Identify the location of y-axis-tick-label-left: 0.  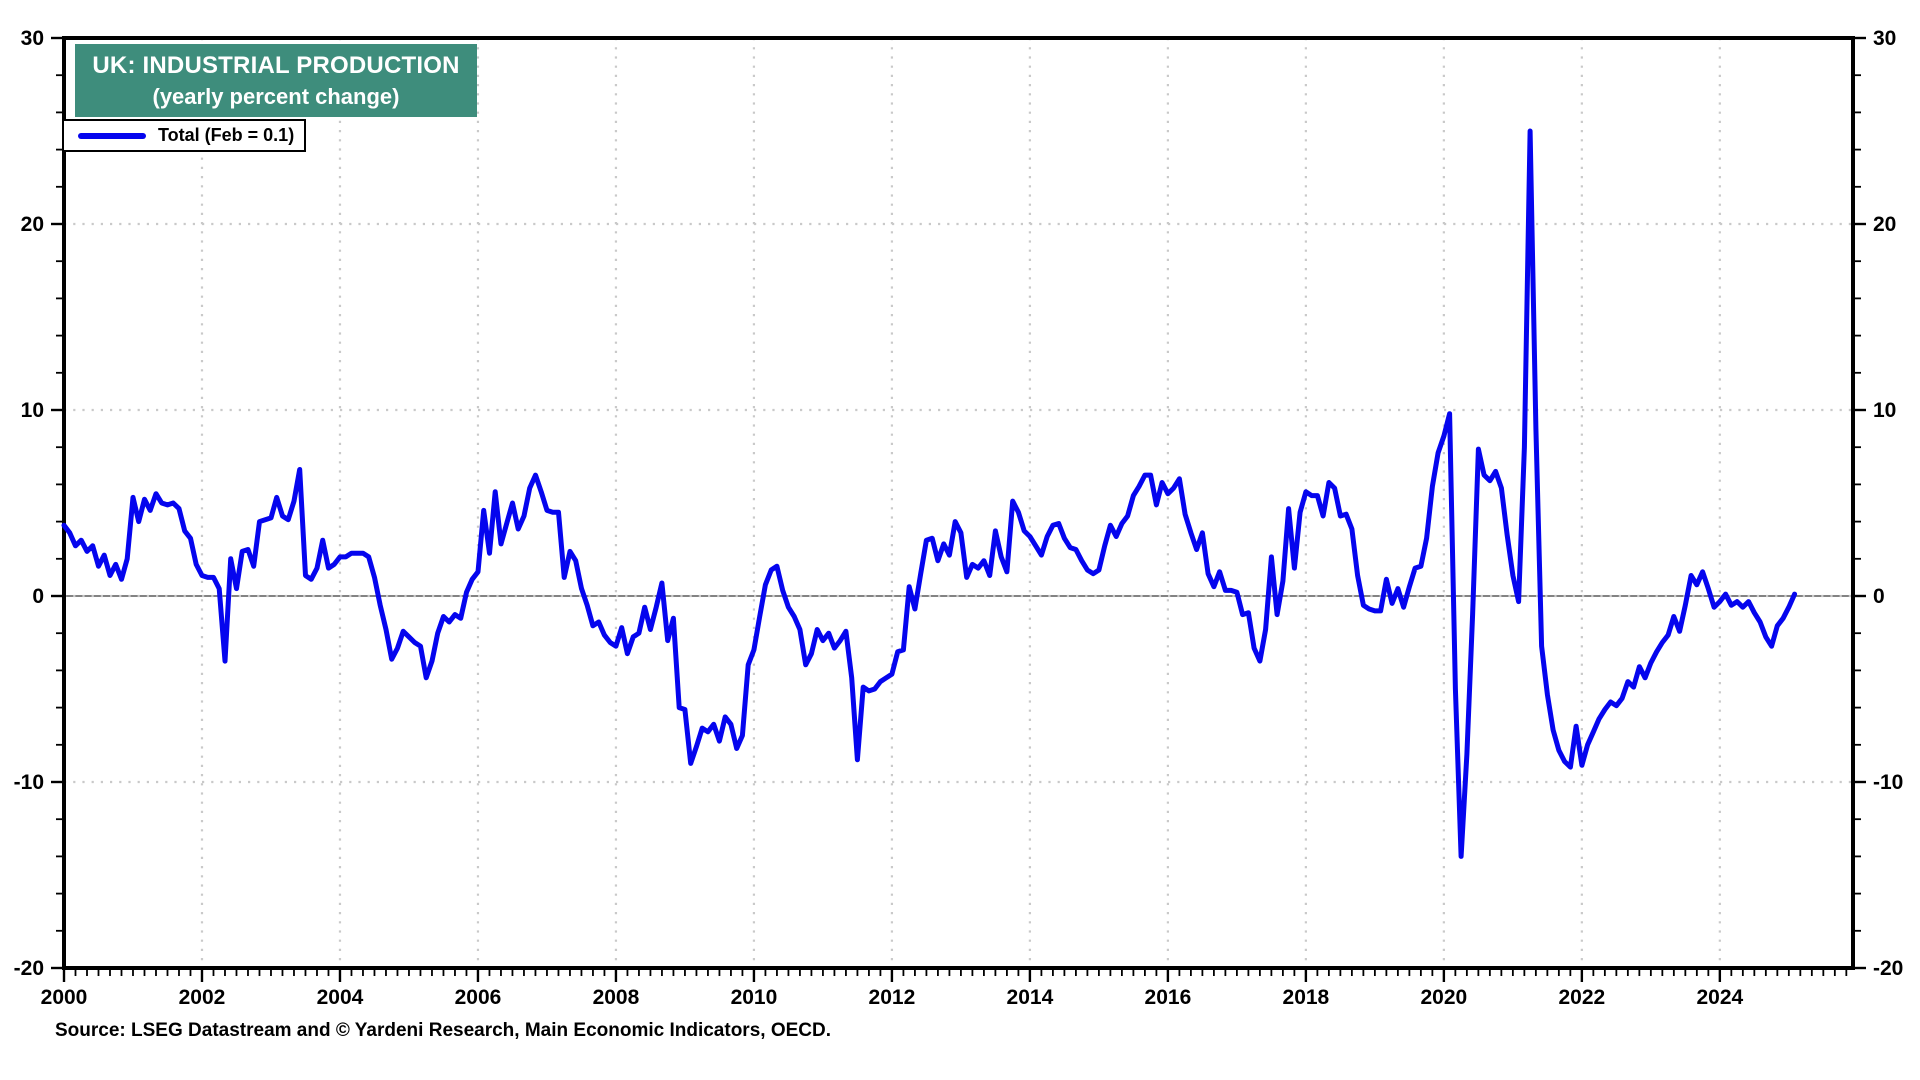
(38, 596).